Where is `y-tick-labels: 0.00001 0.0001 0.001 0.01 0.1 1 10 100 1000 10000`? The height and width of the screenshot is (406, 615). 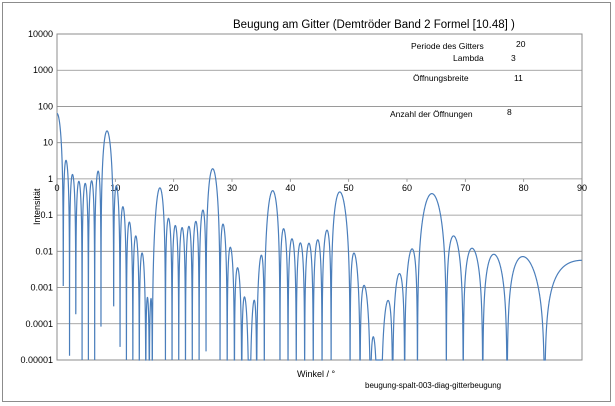 y-tick-labels: 0.00001 0.0001 0.001 0.01 0.1 1 10 100 1000 10000 is located at coordinates (36, 197).